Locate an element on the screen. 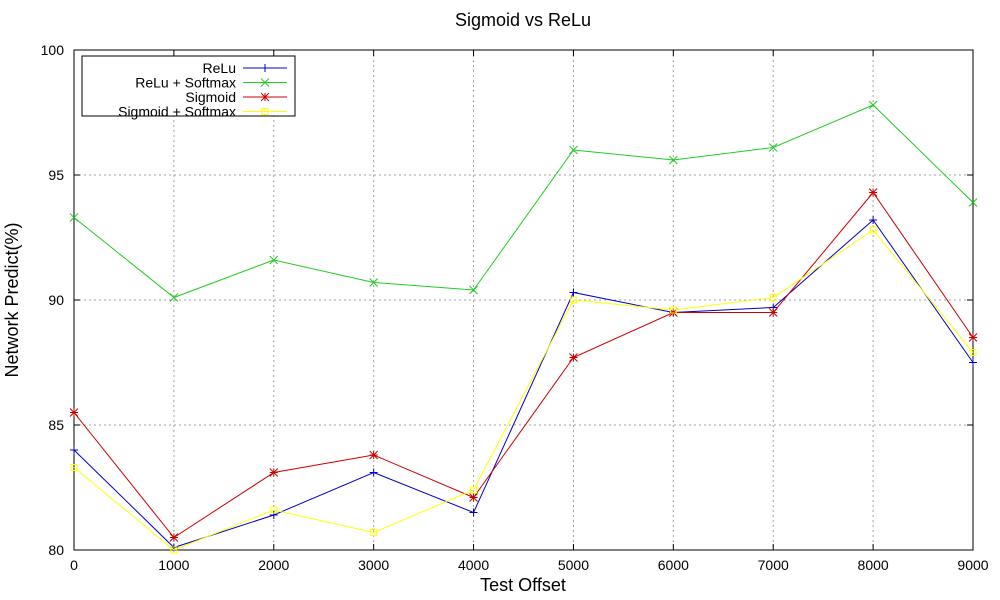 Image resolution: width=1000 pixels, height=600 pixels. y-tick-label: 80 is located at coordinates (56, 550).